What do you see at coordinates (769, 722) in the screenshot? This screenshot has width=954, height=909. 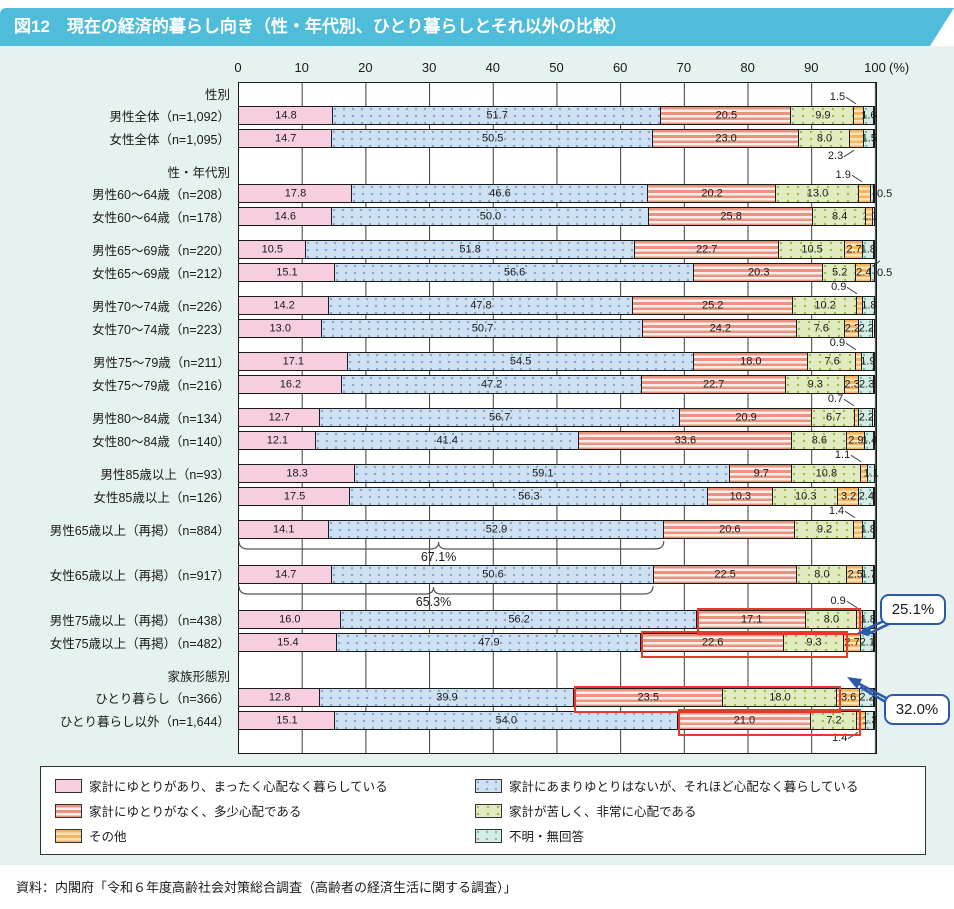 I see `highlight-box` at bounding box center [769, 722].